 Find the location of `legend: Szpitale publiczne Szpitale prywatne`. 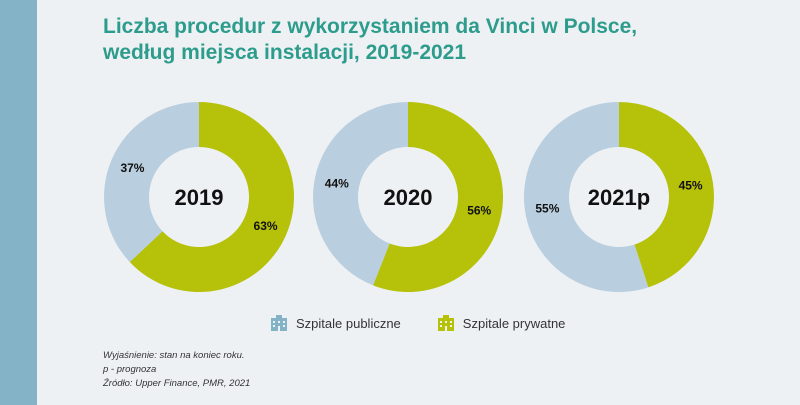

legend: Szpitale publiczne Szpitale prywatne is located at coordinates (417, 323).